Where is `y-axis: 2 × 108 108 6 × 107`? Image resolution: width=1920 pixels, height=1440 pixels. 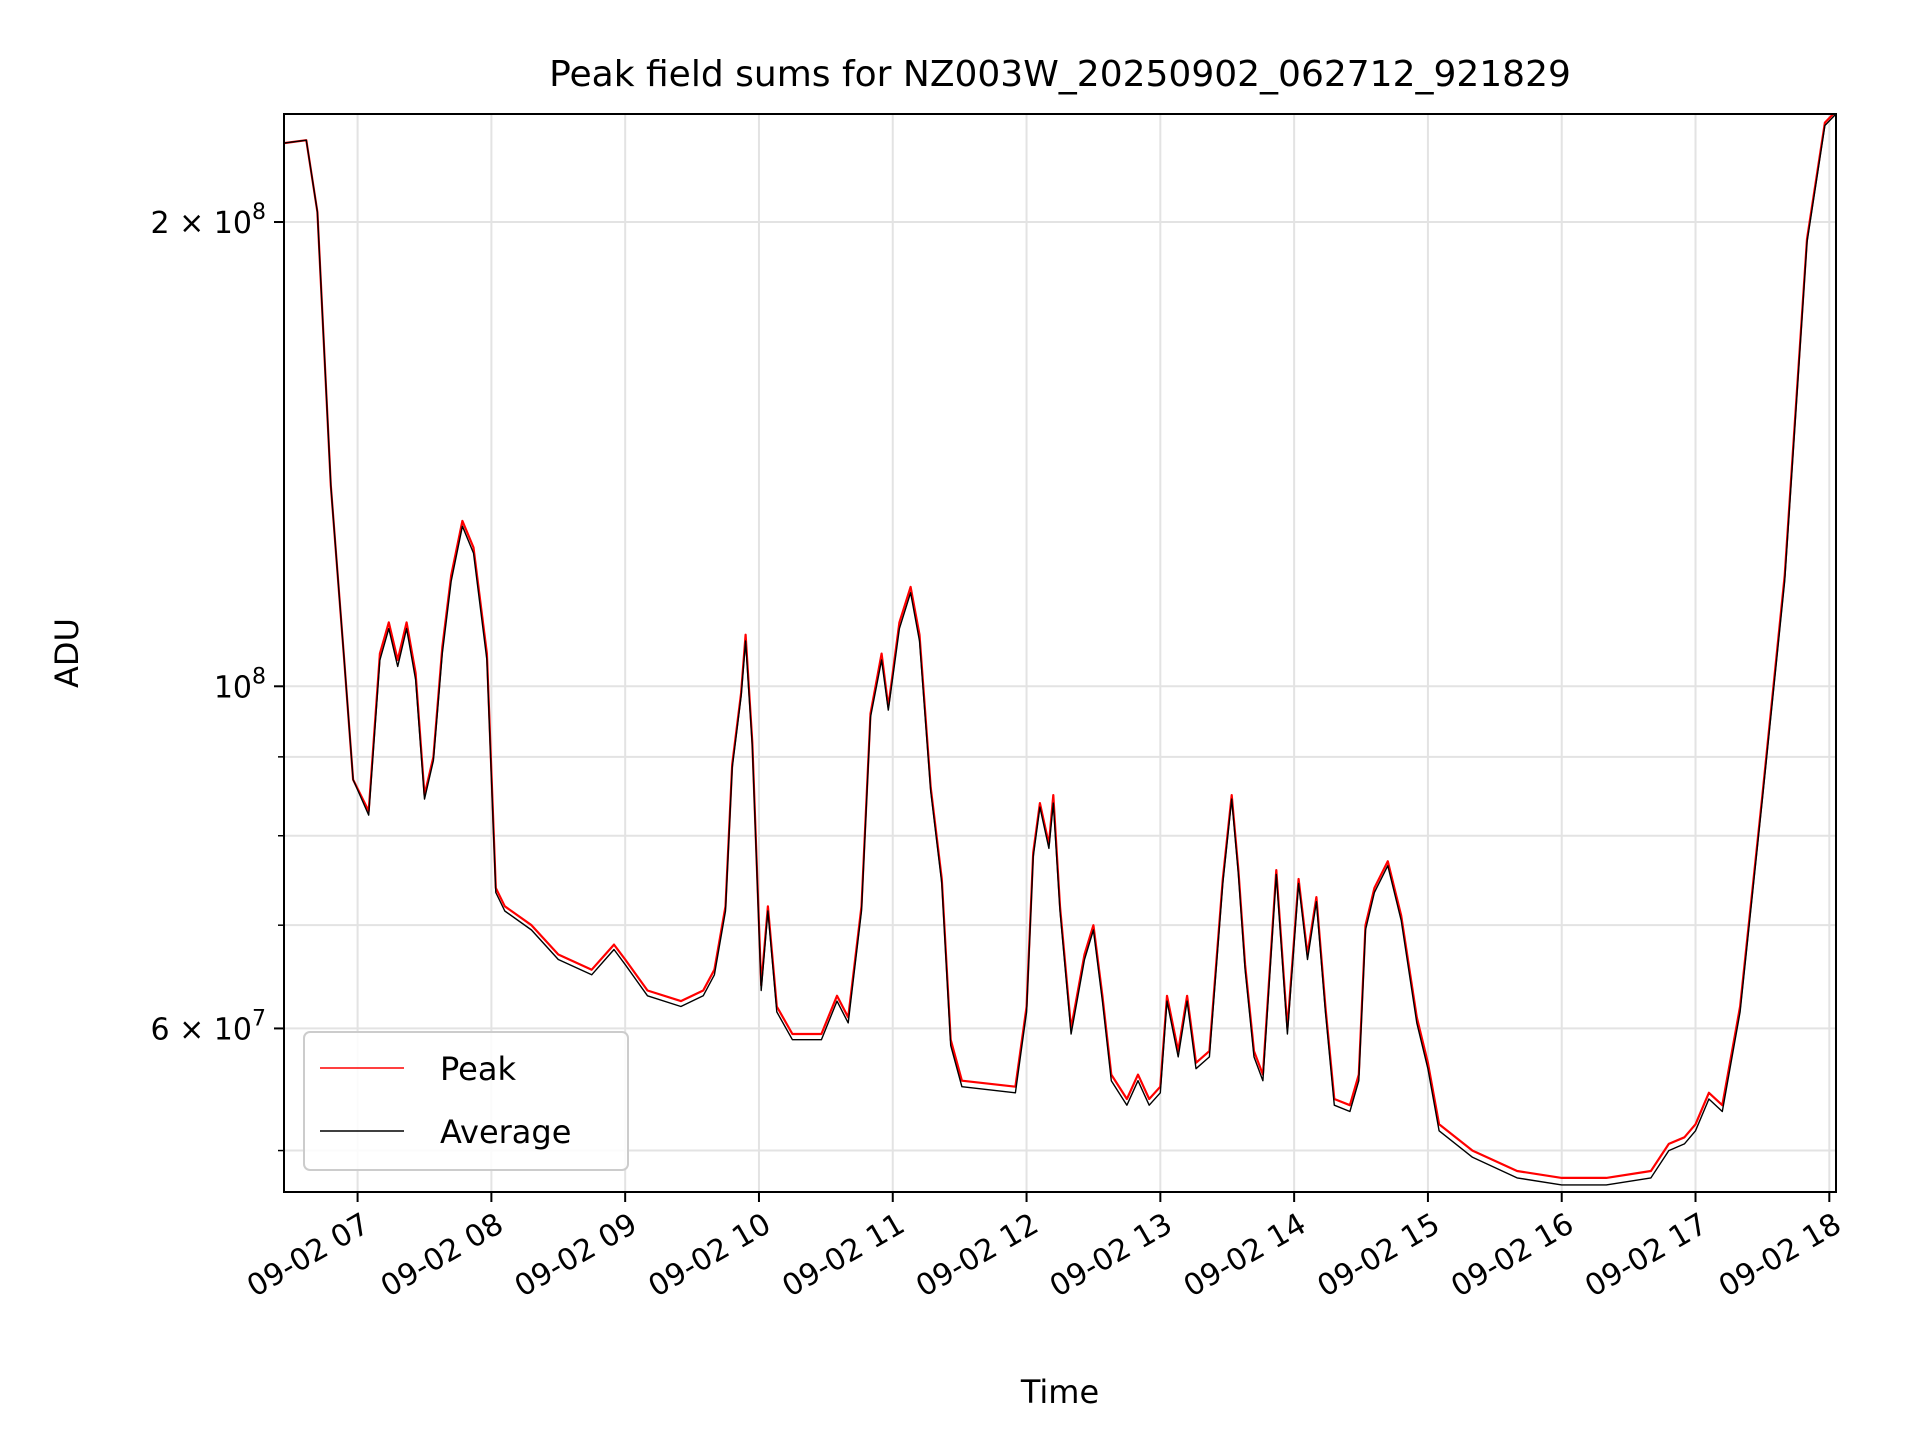 y-axis: 2 × 108 108 6 × 107 is located at coordinates (217, 676).